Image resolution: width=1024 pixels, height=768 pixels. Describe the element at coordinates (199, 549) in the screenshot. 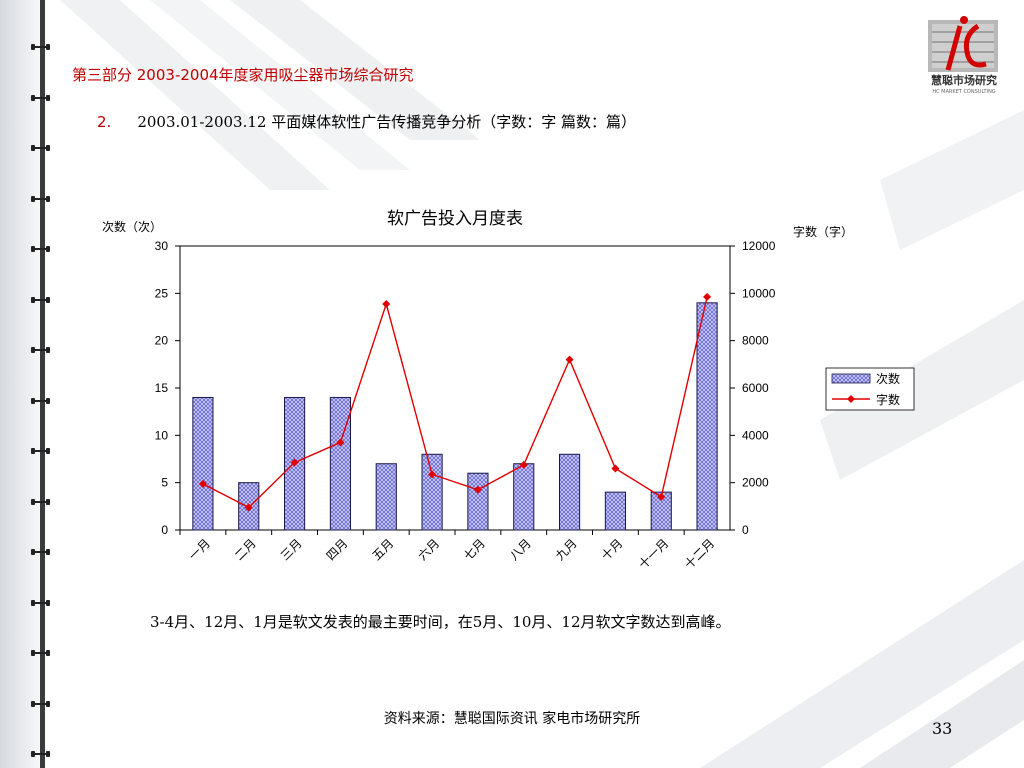

I see `x-tick-label: 一月` at that location.